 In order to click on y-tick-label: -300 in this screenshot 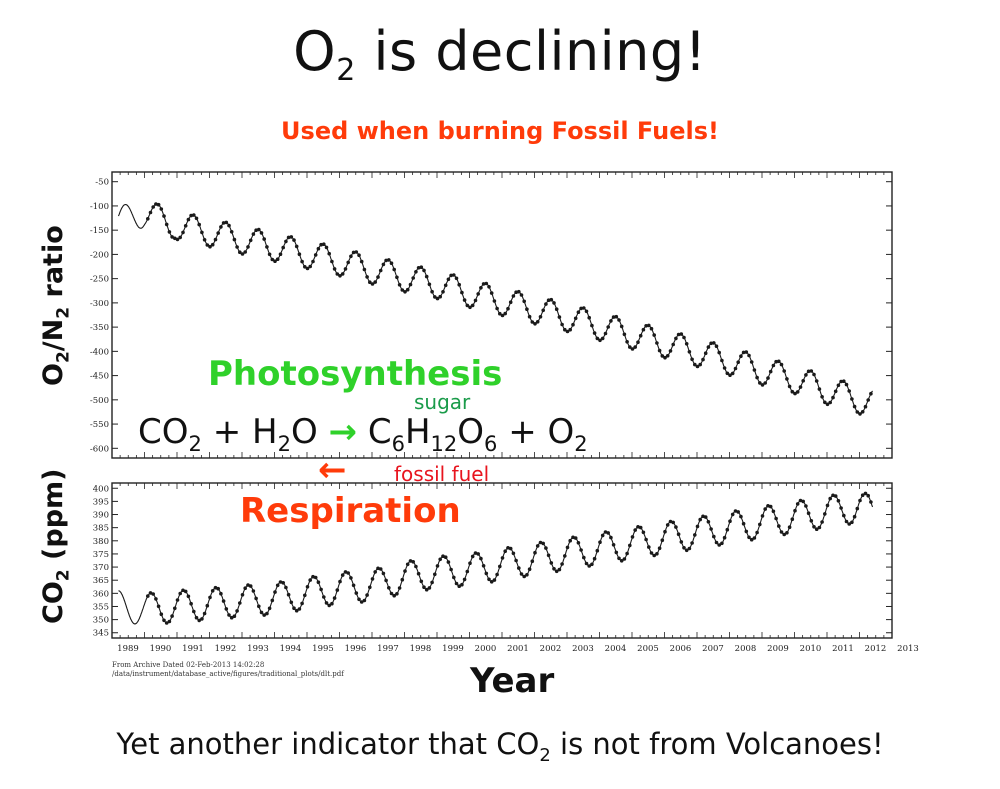, I will do `click(99, 304)`.